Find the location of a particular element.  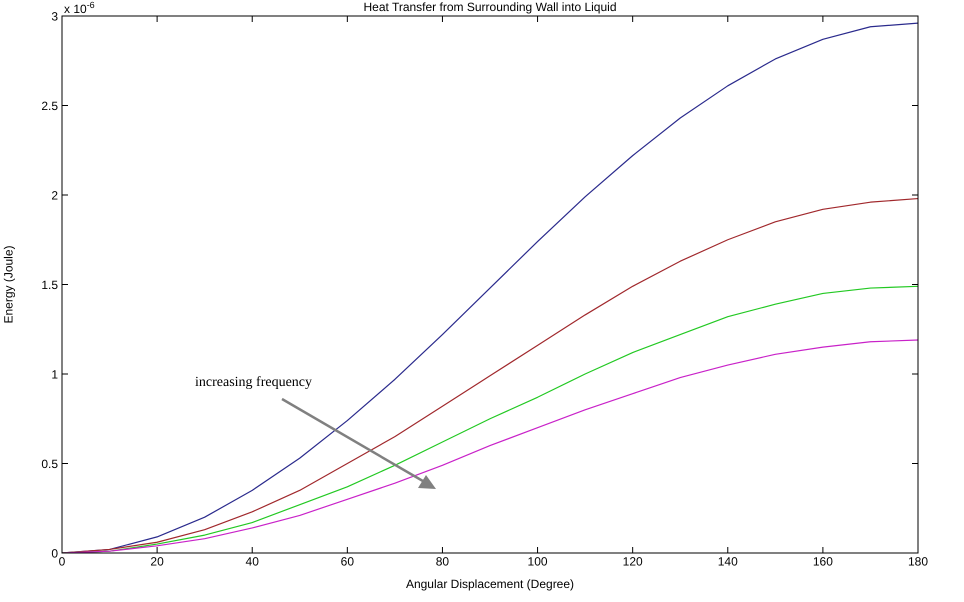

chart-title: Heat Transfer from Surrounding Wall into Liquid is located at coordinates (490, 7).